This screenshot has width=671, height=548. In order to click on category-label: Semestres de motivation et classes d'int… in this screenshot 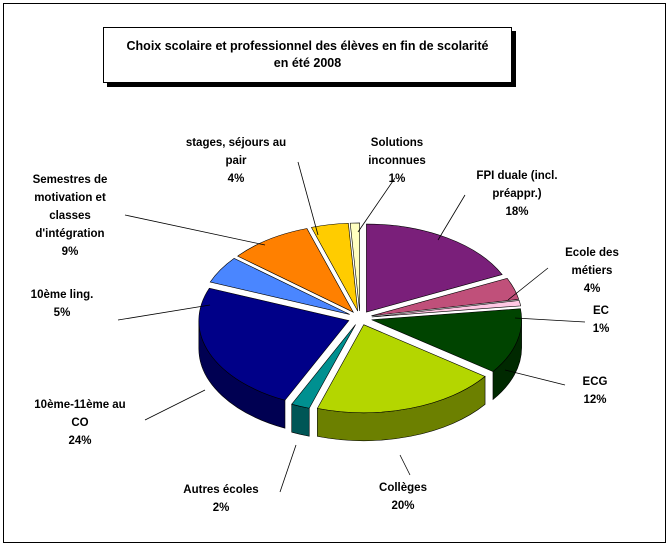, I will do `click(70, 207)`.